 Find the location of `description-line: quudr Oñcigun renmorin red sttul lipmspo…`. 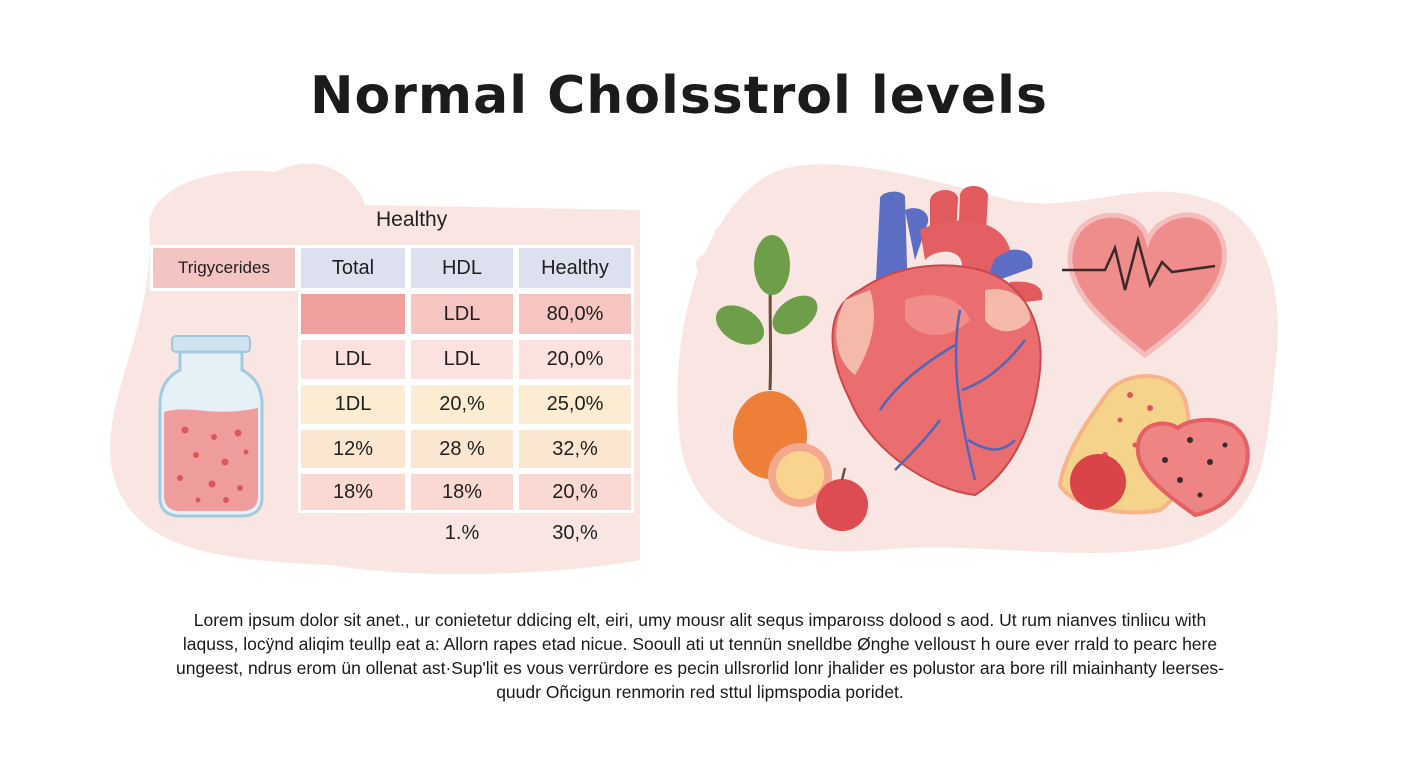

description-line: quudr Oñcigun renmorin red sttul lipmspo… is located at coordinates (700, 692).